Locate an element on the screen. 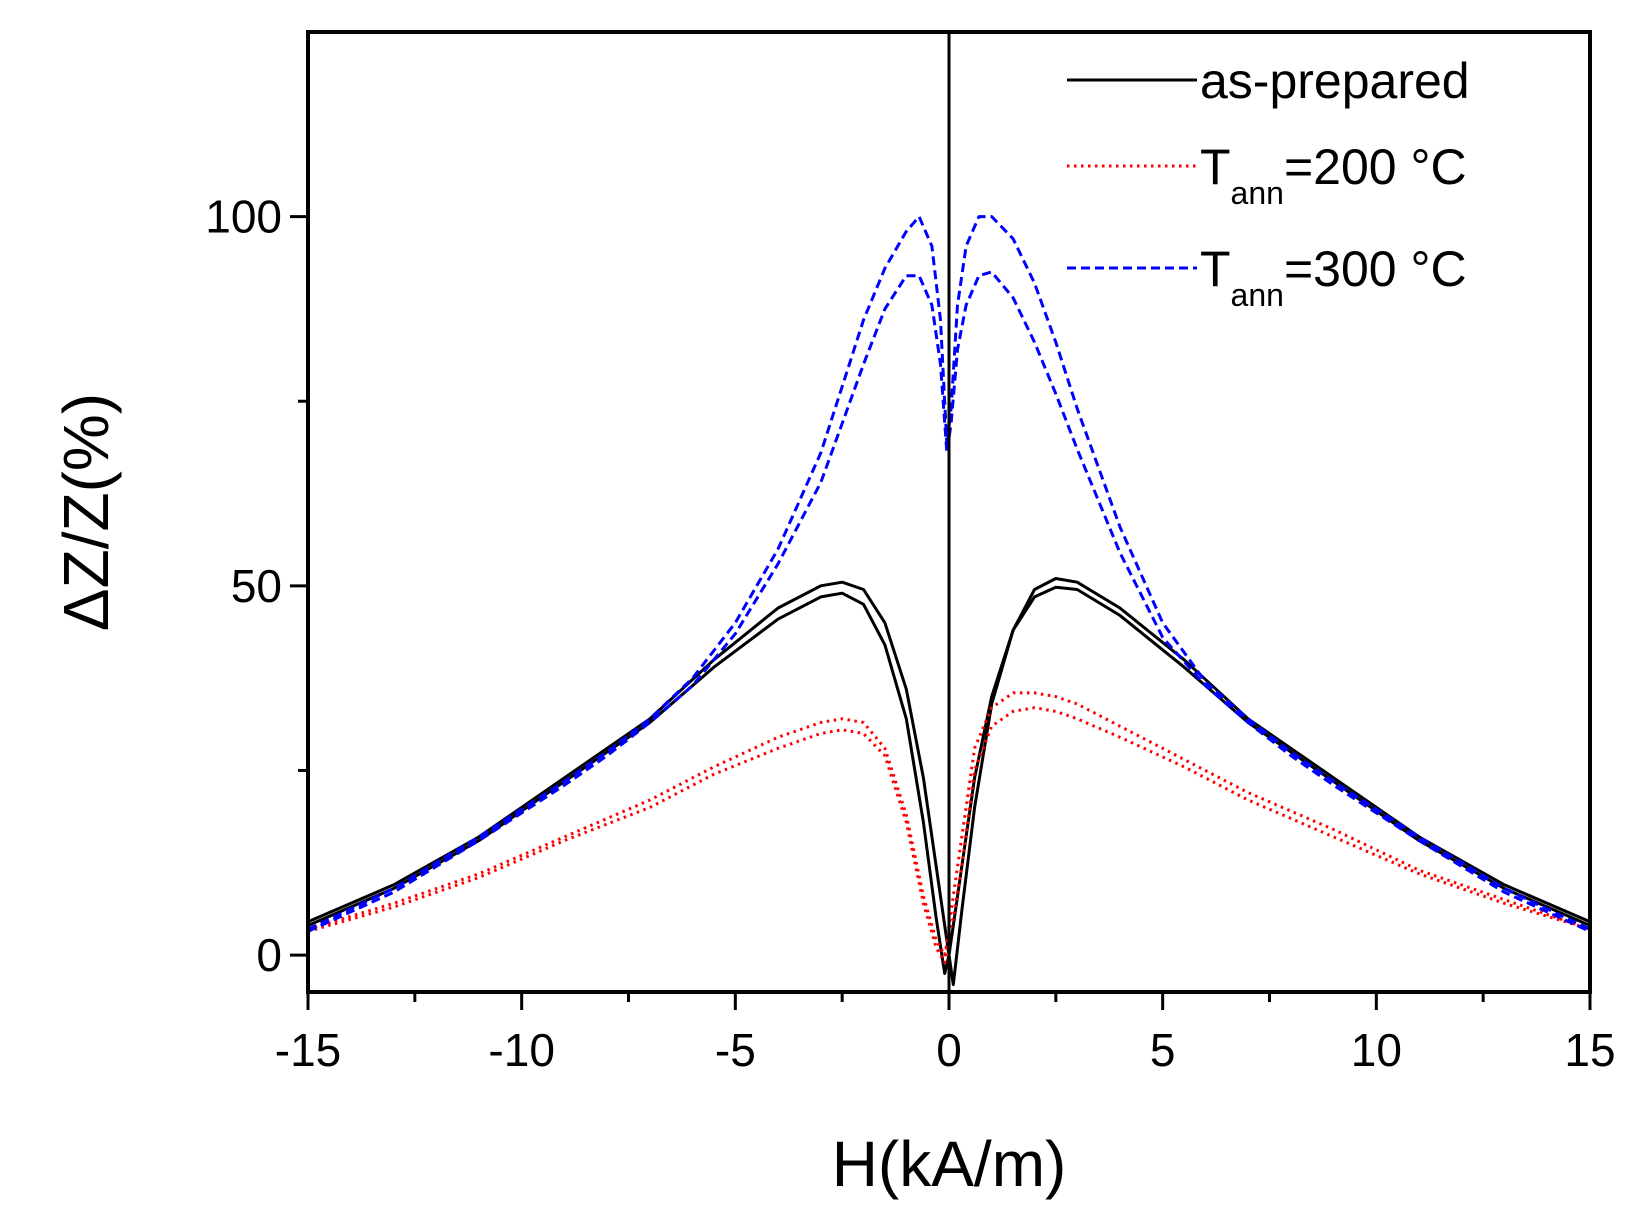  y-tick-label: 0 is located at coordinates (269, 955).